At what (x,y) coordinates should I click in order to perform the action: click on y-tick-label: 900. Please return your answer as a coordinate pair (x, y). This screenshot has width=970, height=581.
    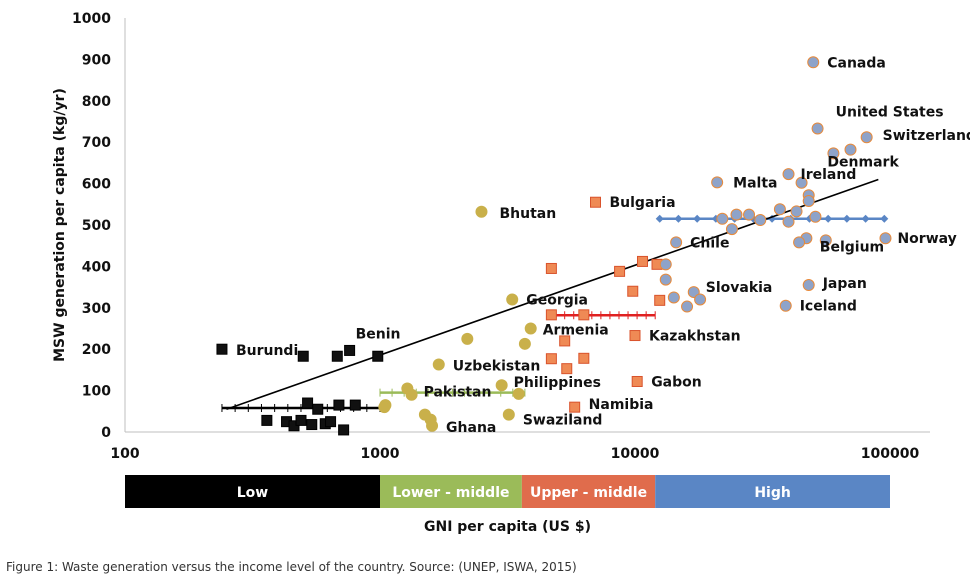
    Looking at the image, I should click on (96, 60).